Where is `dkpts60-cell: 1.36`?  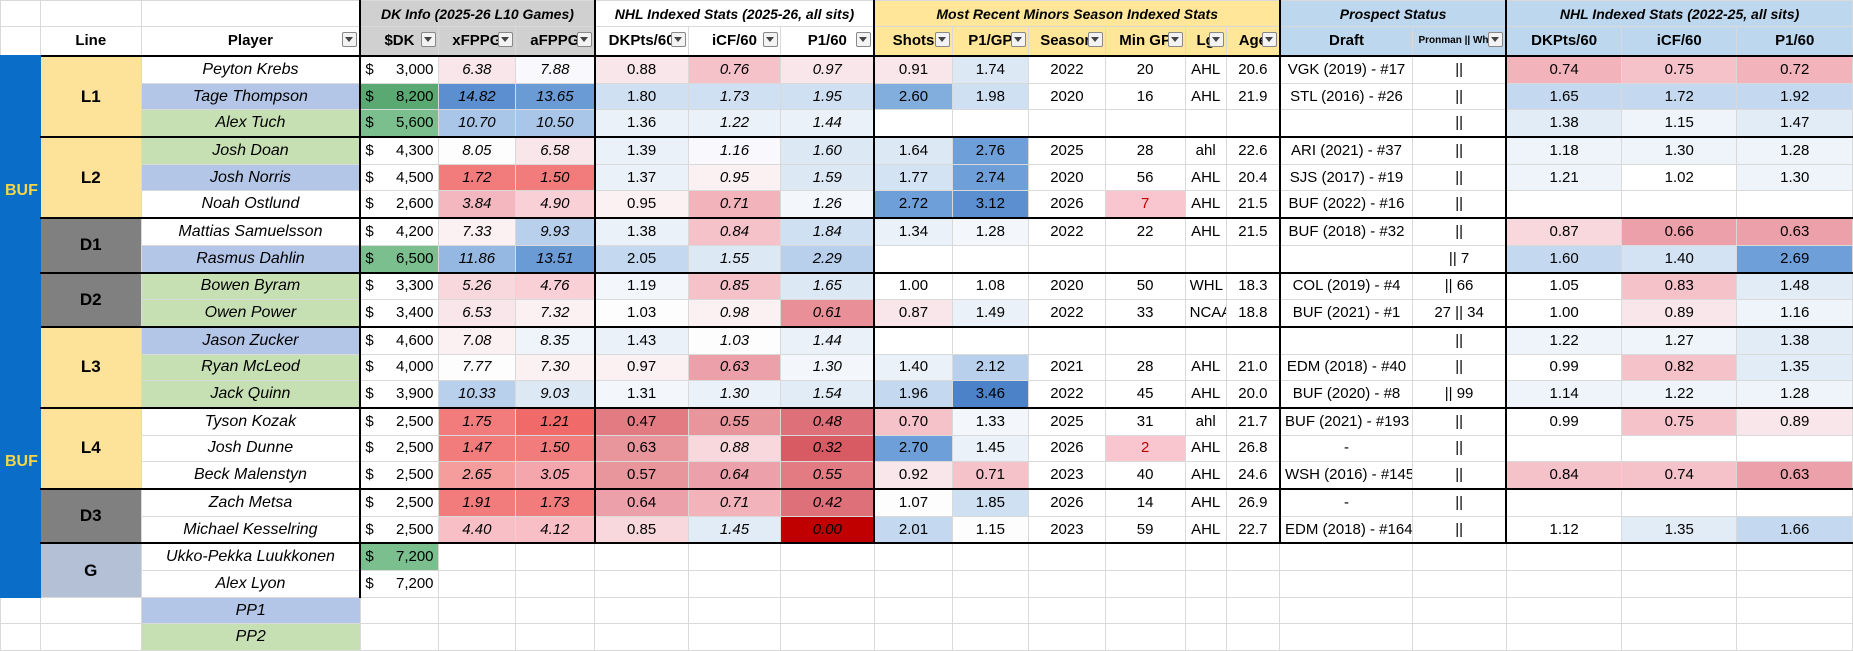
dkpts60-cell: 1.36 is located at coordinates (641, 123).